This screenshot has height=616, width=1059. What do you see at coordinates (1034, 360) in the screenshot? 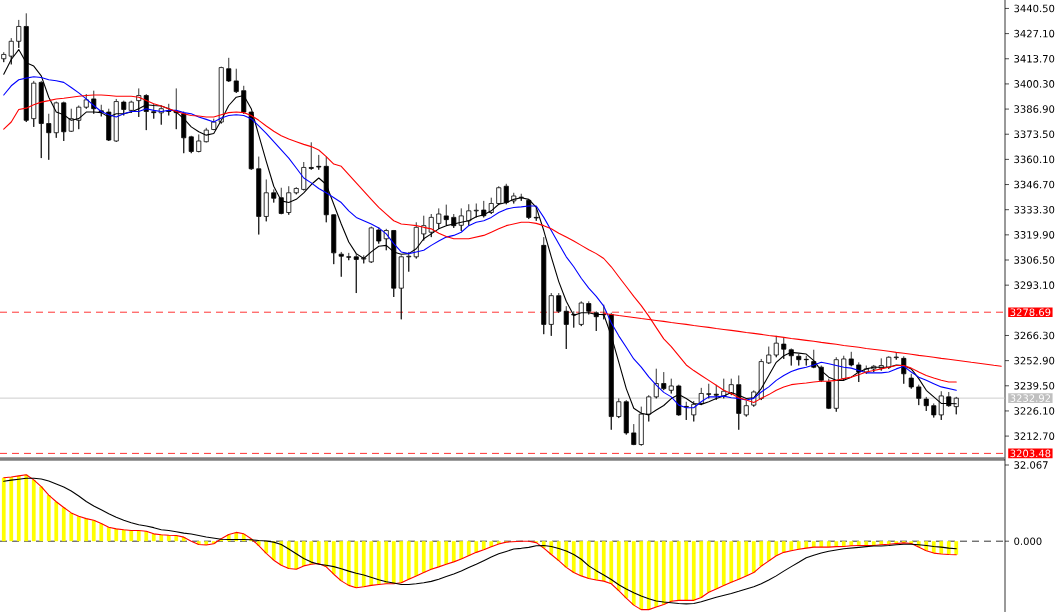
I see `y-tick-label: 3252.90` at bounding box center [1034, 360].